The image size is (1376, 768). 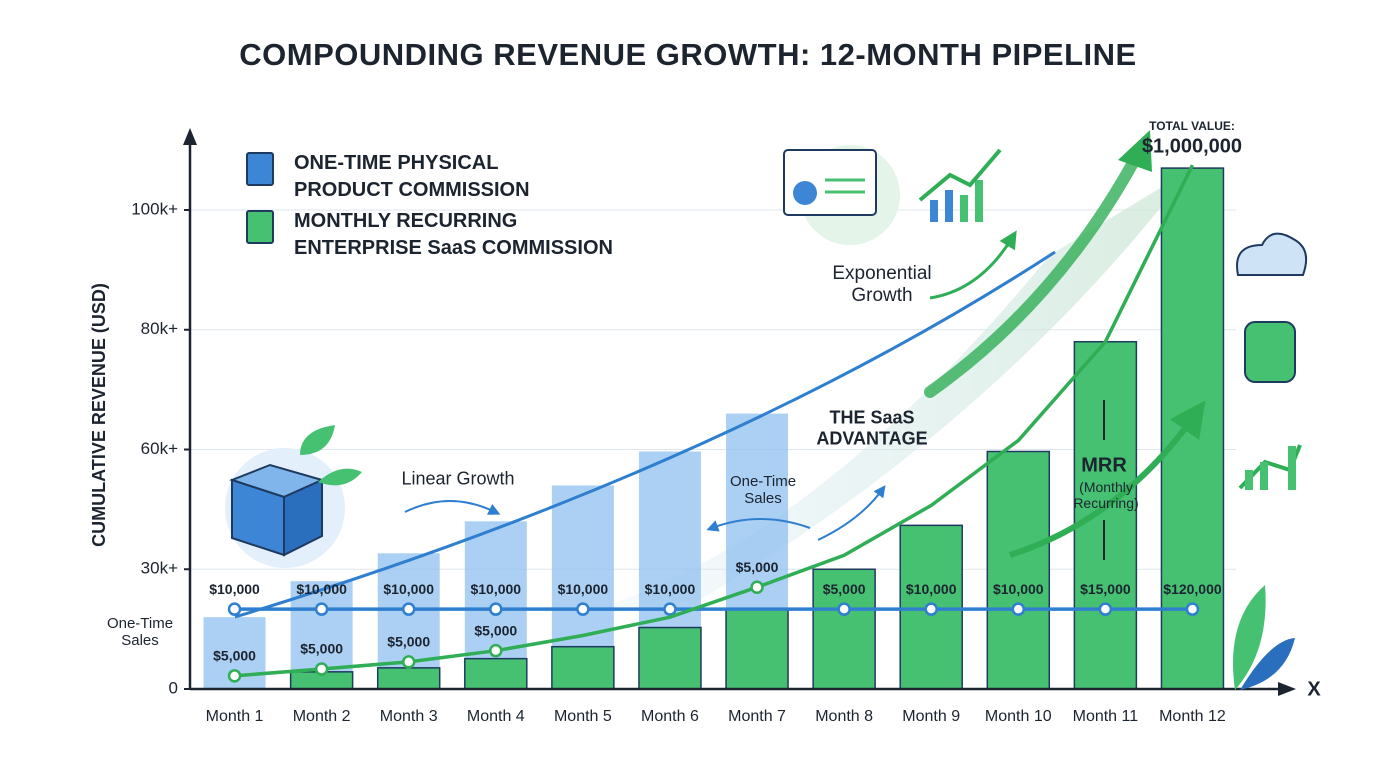 What do you see at coordinates (159, 328) in the screenshot?
I see `y-tick-label: 80k+` at bounding box center [159, 328].